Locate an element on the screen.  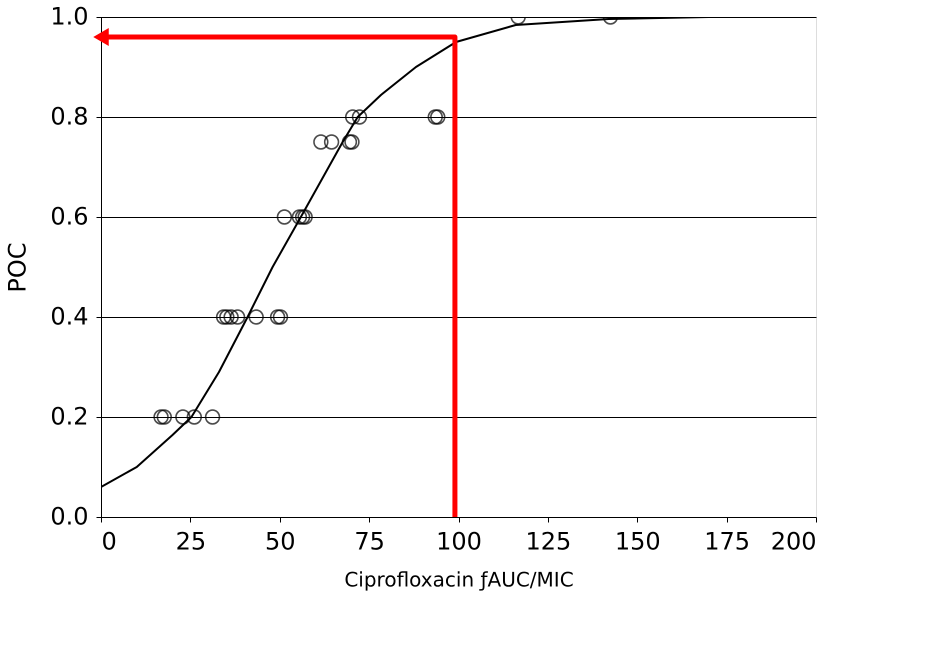
y-tick-label: 0.8 is located at coordinates (69, 116).